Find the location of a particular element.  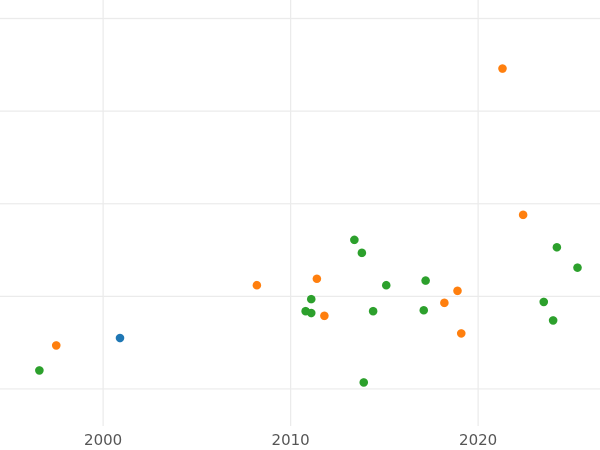

x-tick-label-0: 2000 is located at coordinates (103, 440).